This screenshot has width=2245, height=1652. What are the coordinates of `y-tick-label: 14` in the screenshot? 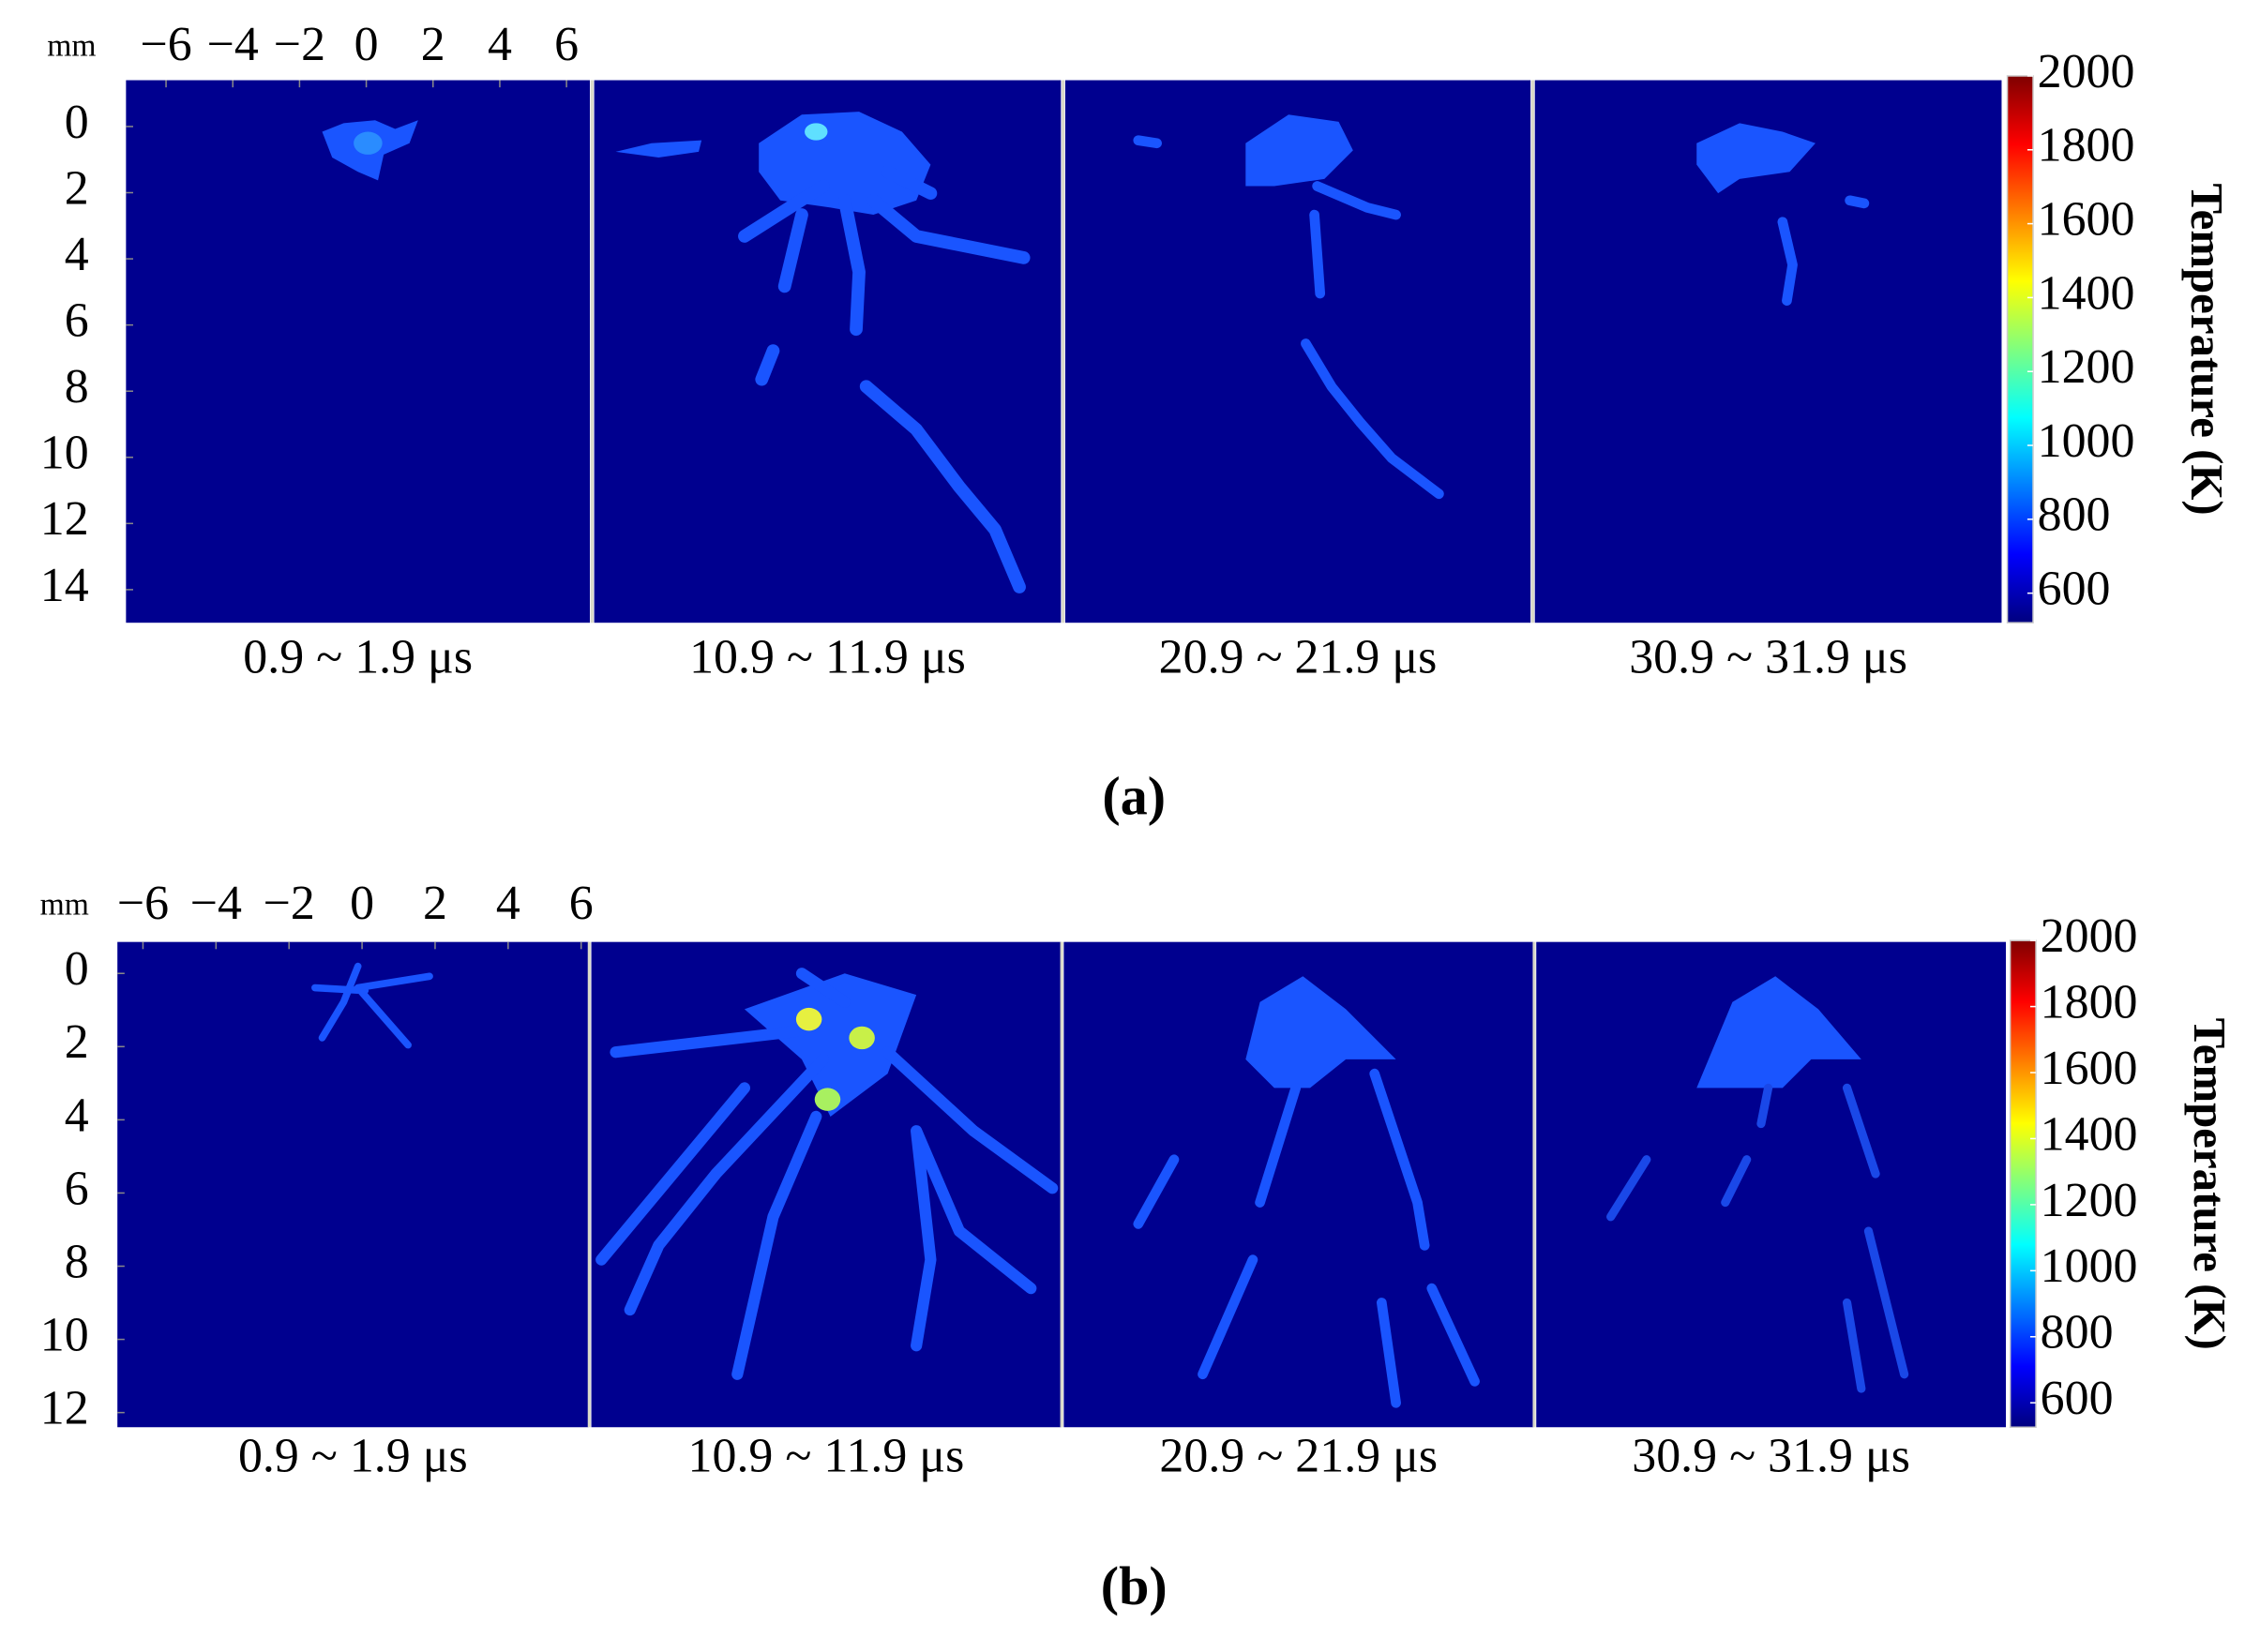 It's located at (65, 585).